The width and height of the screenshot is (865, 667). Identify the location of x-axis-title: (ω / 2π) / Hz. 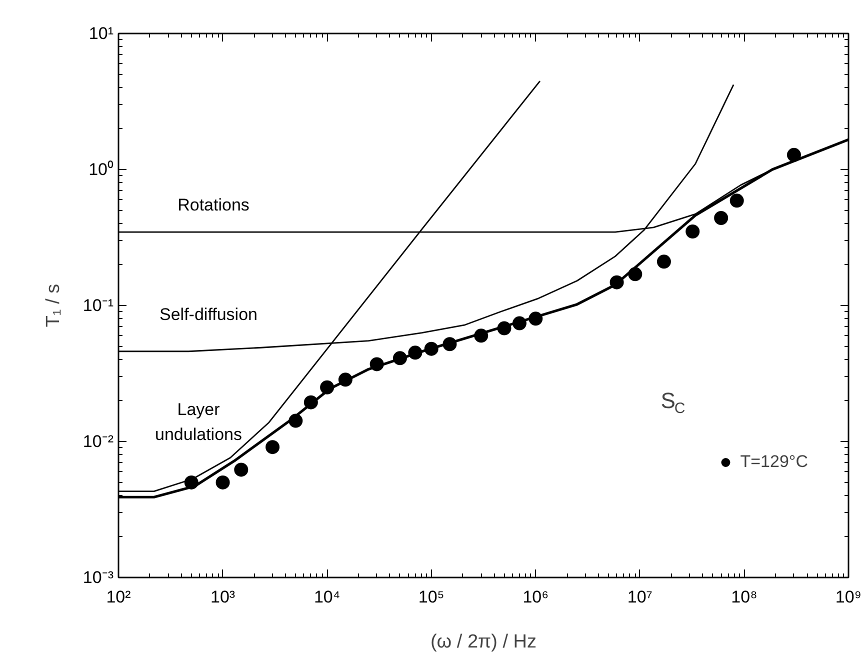
(483, 642).